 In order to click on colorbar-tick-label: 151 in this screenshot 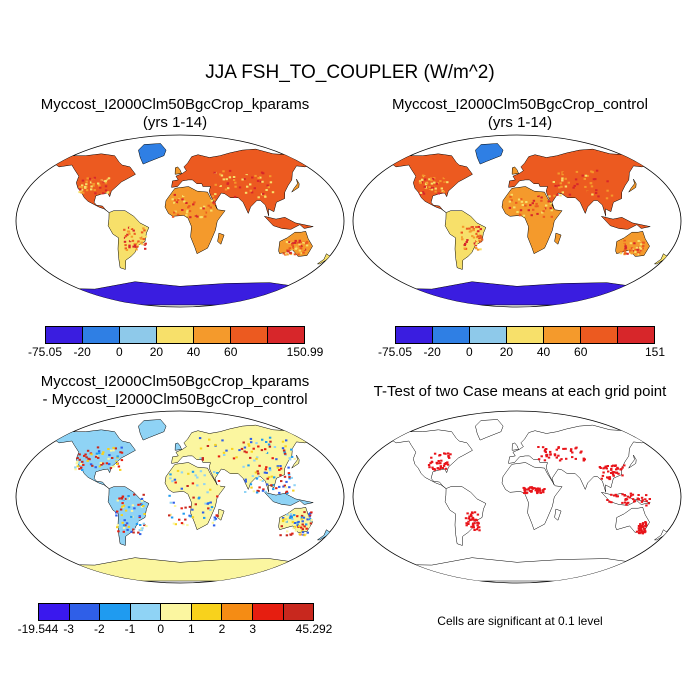, I will do `click(655, 352)`.